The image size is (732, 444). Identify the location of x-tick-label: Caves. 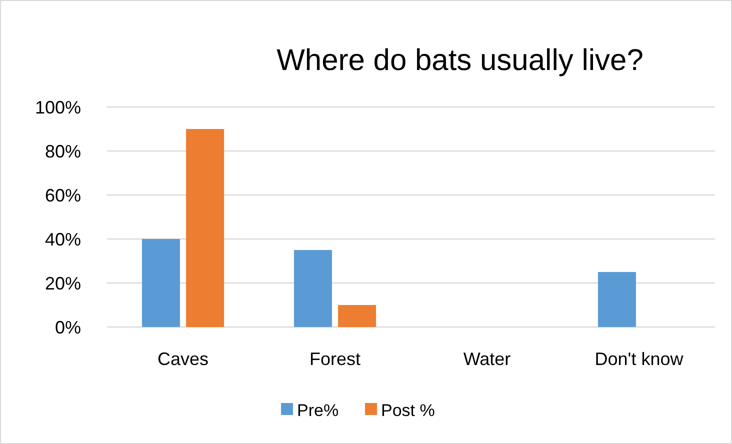
(183, 359).